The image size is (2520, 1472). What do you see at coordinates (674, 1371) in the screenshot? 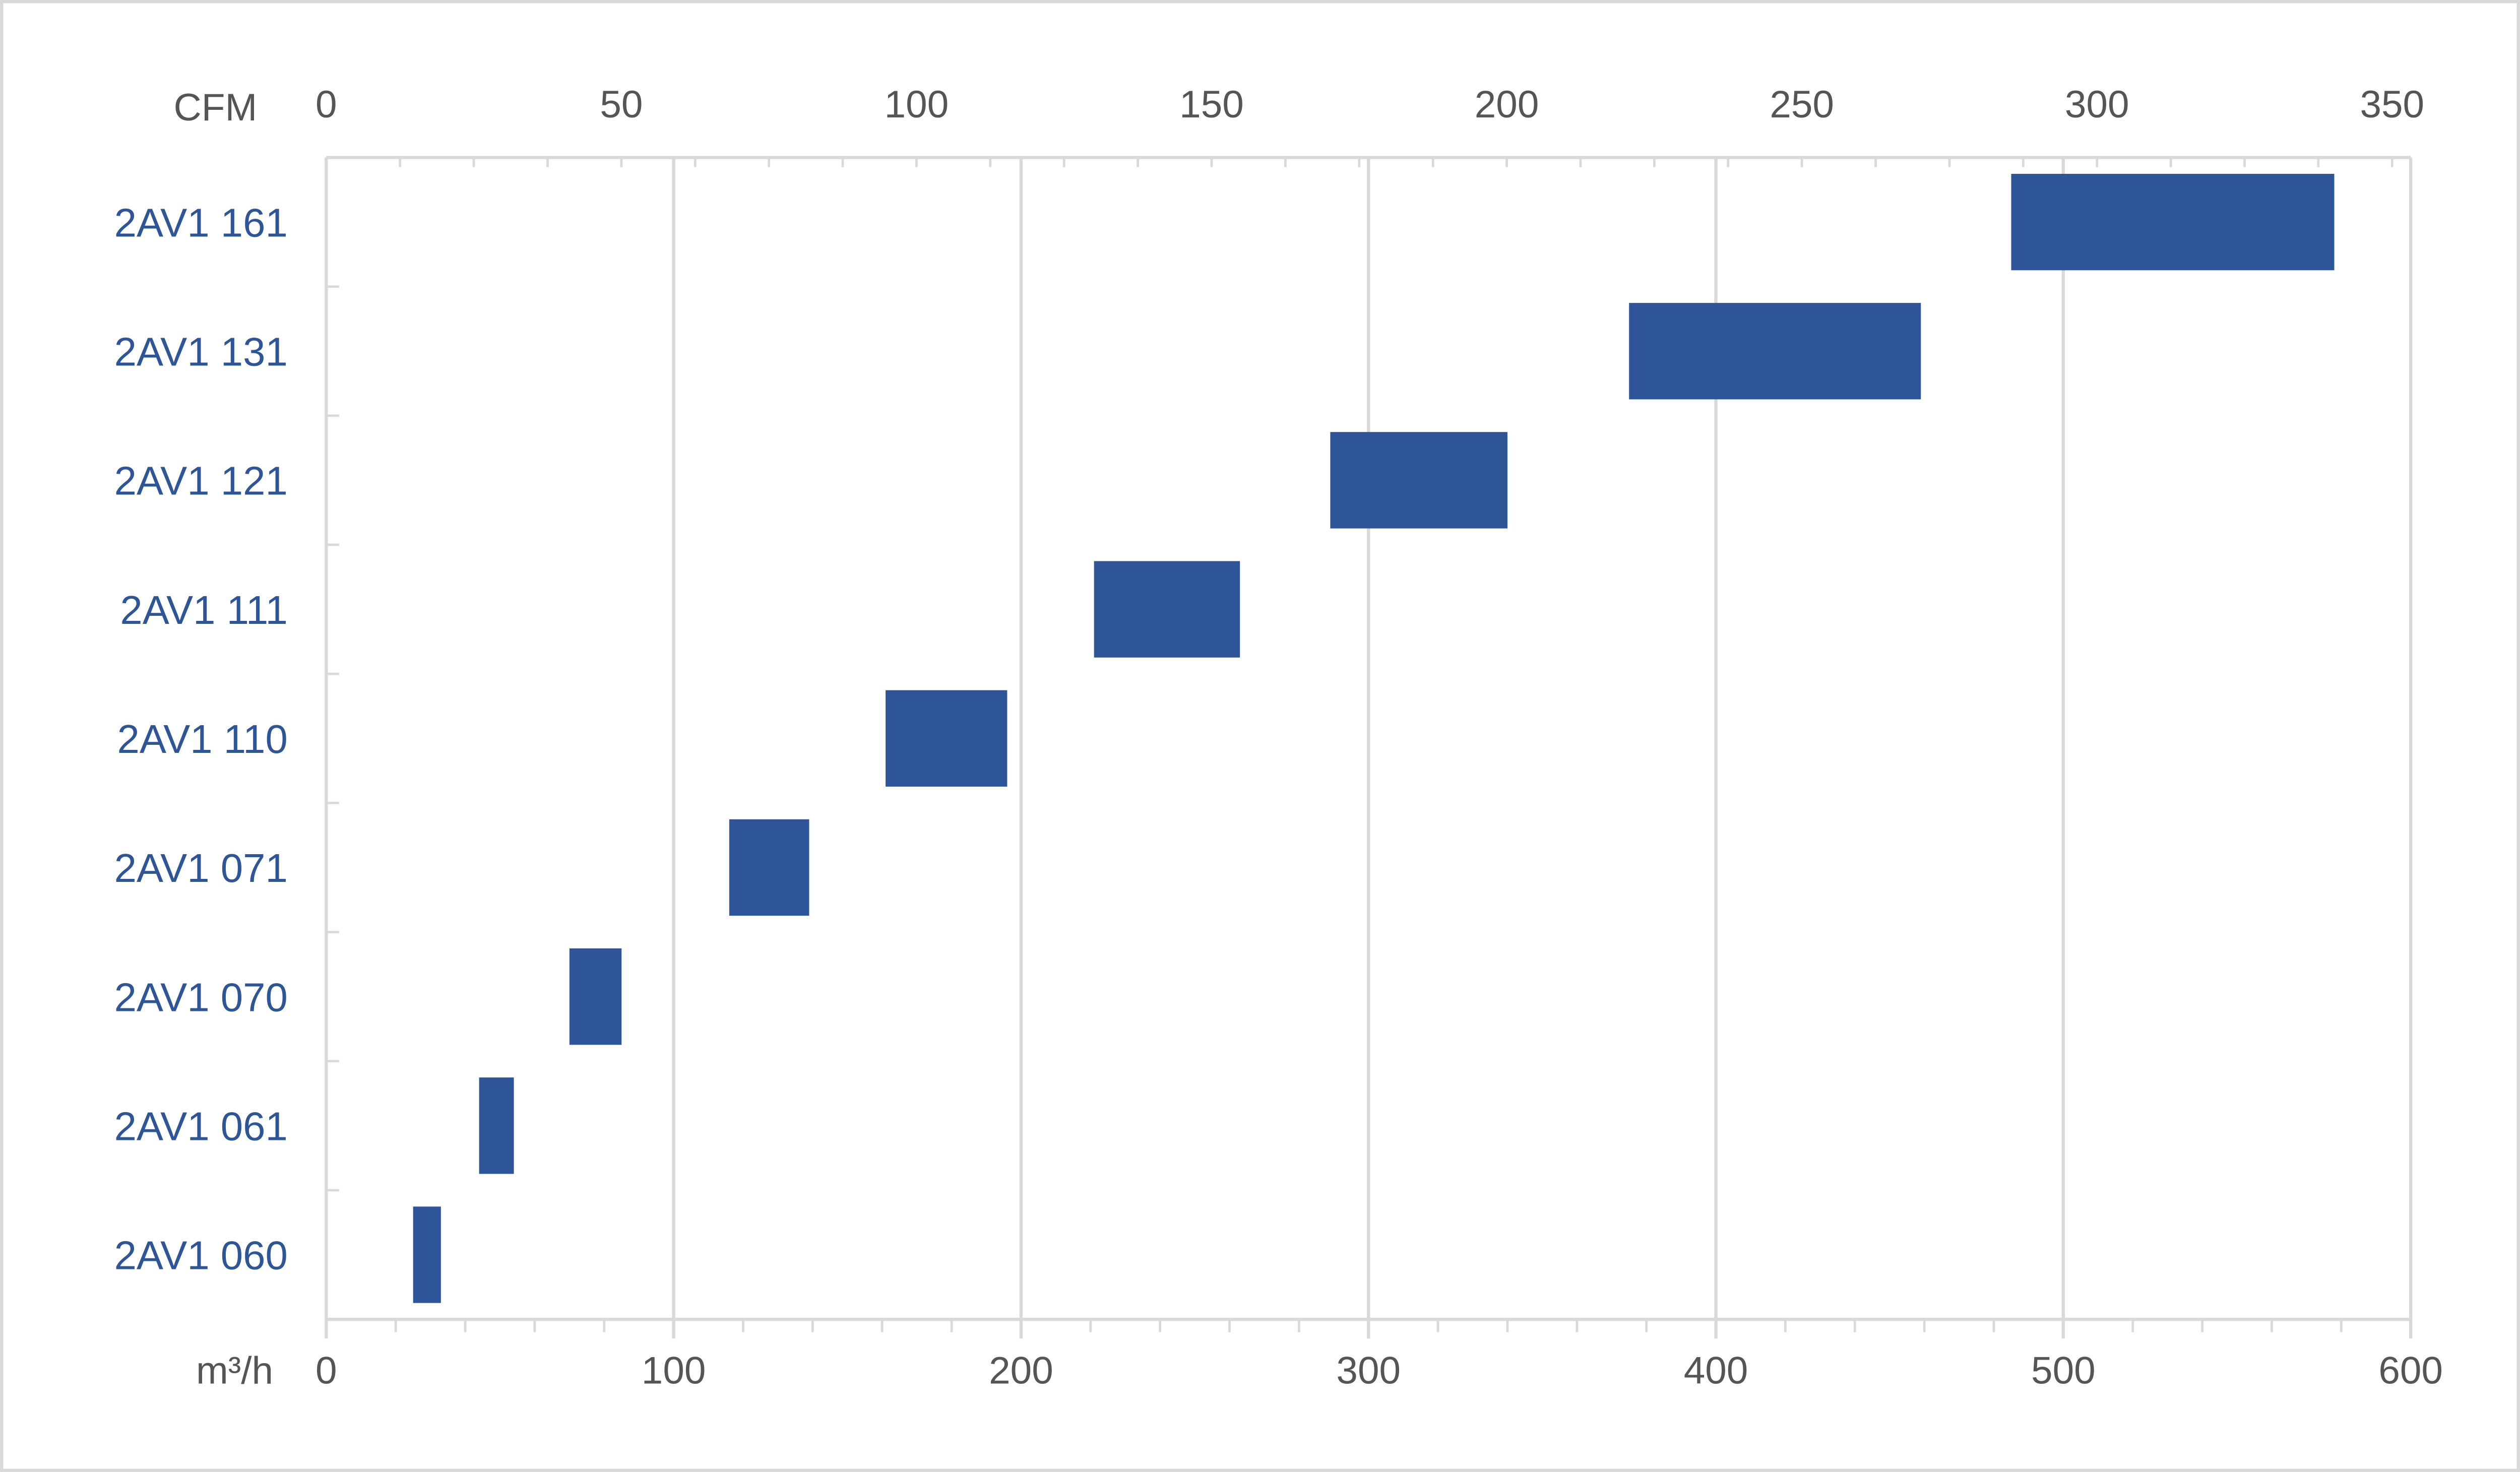
I see `bottom-tick-label: 100` at bounding box center [674, 1371].